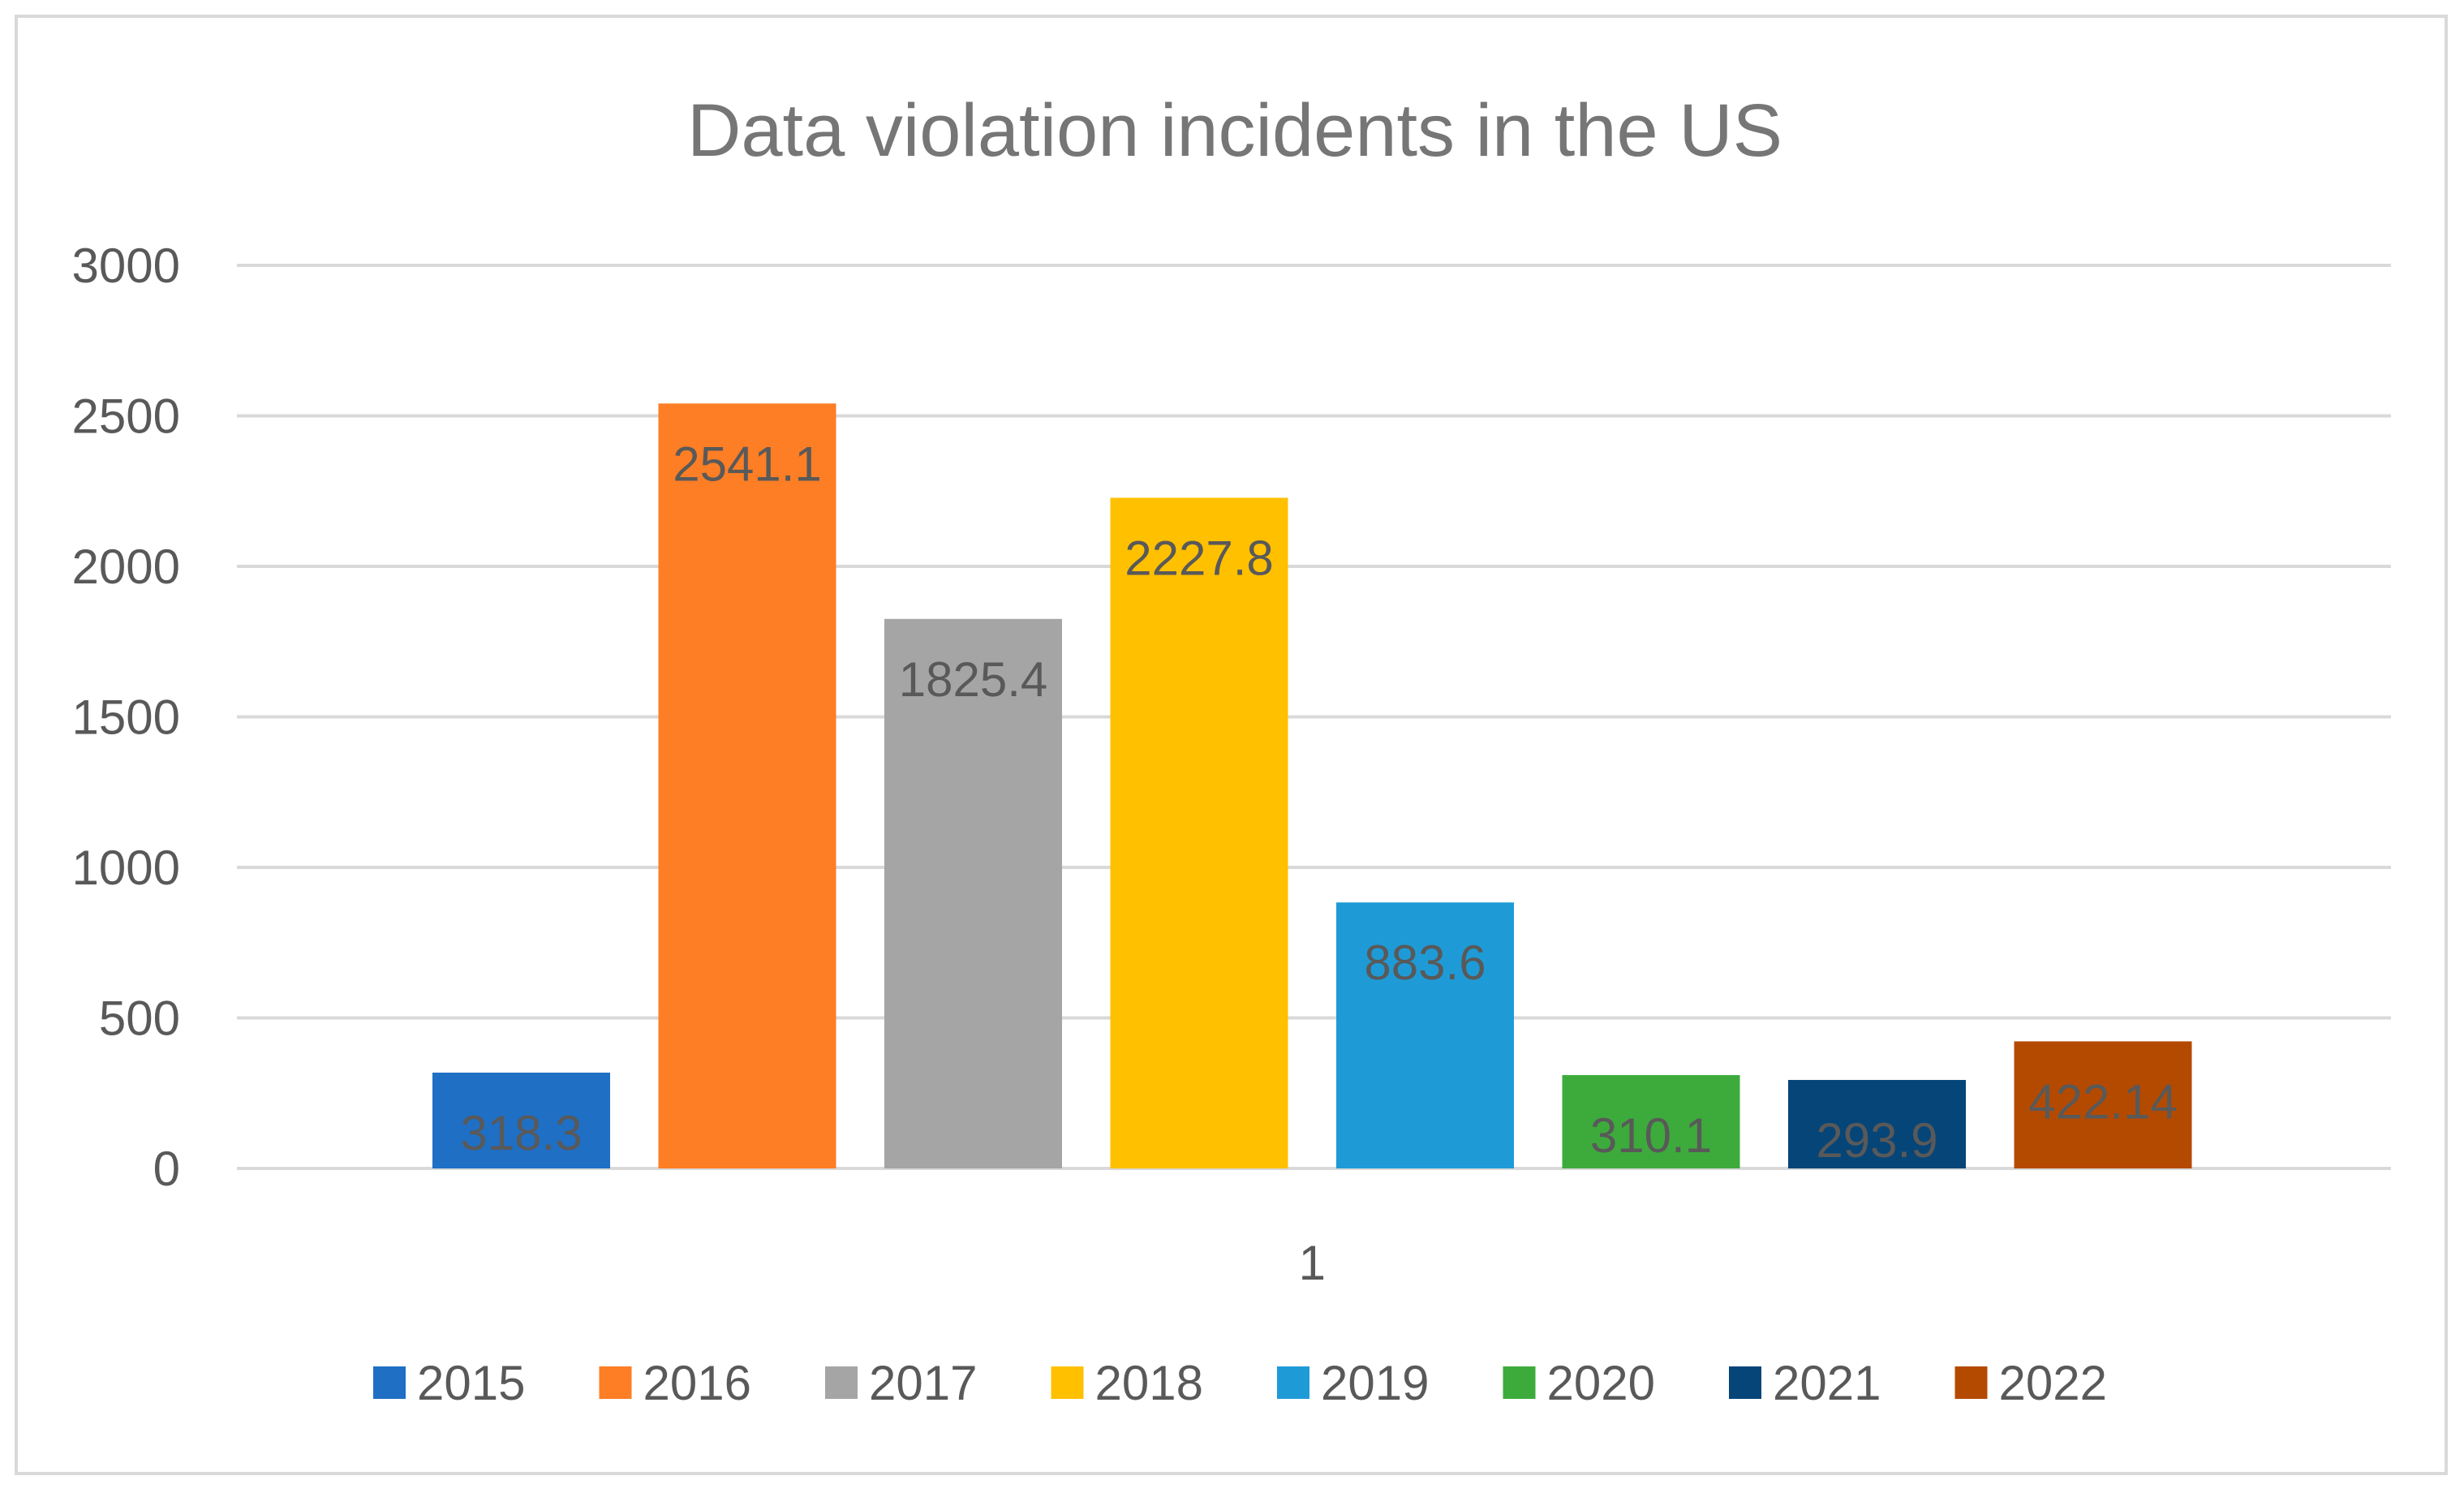  Describe the element at coordinates (521, 1133) in the screenshot. I see `data-label-2015: 318.3` at that location.